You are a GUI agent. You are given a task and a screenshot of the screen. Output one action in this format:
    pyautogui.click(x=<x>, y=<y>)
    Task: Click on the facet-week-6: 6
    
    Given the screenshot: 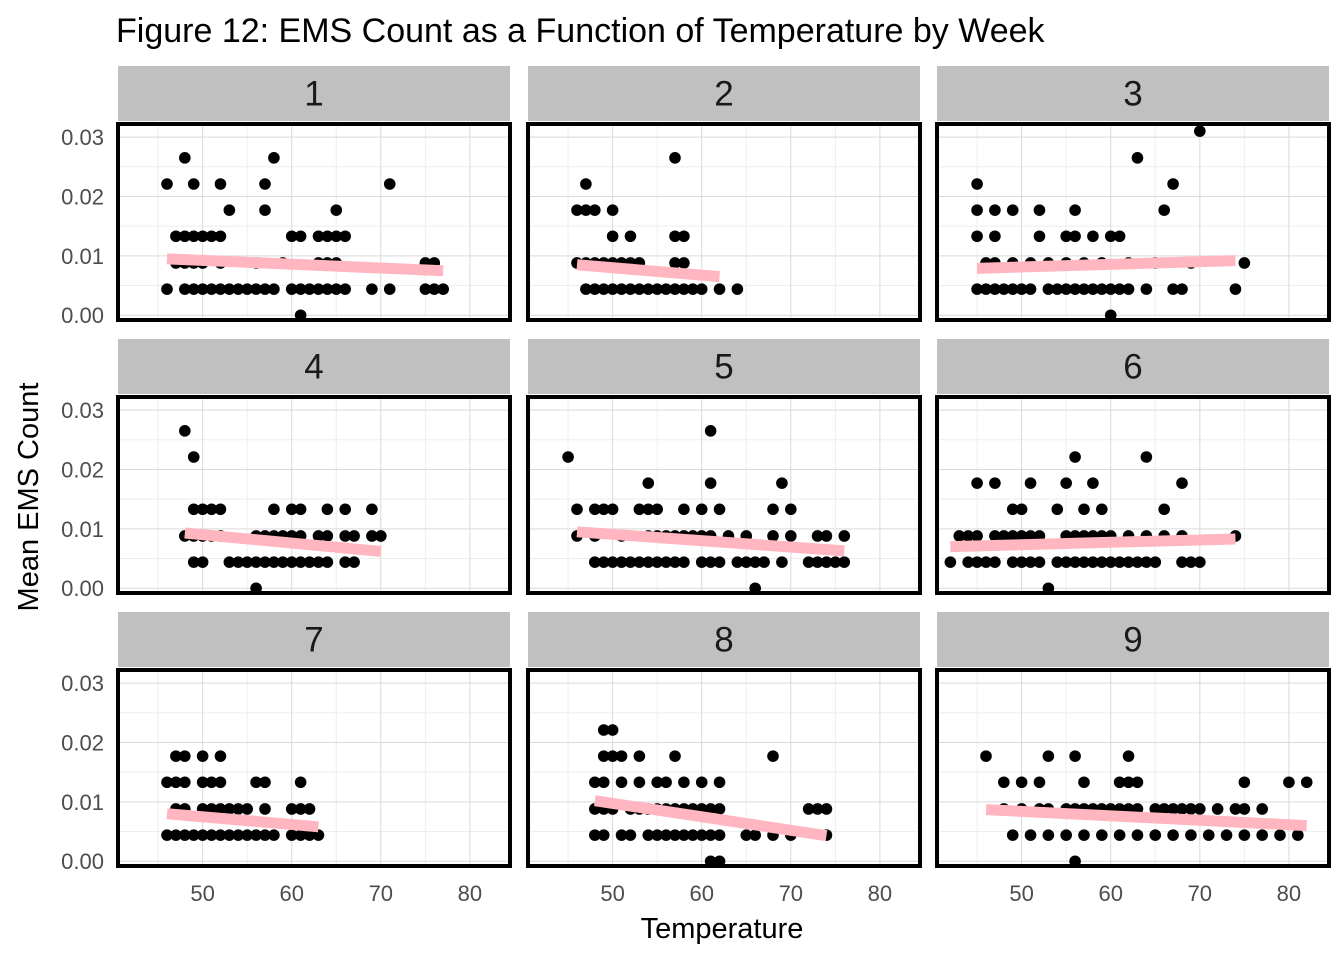 What is the action you would take?
    pyautogui.click(x=1133, y=467)
    